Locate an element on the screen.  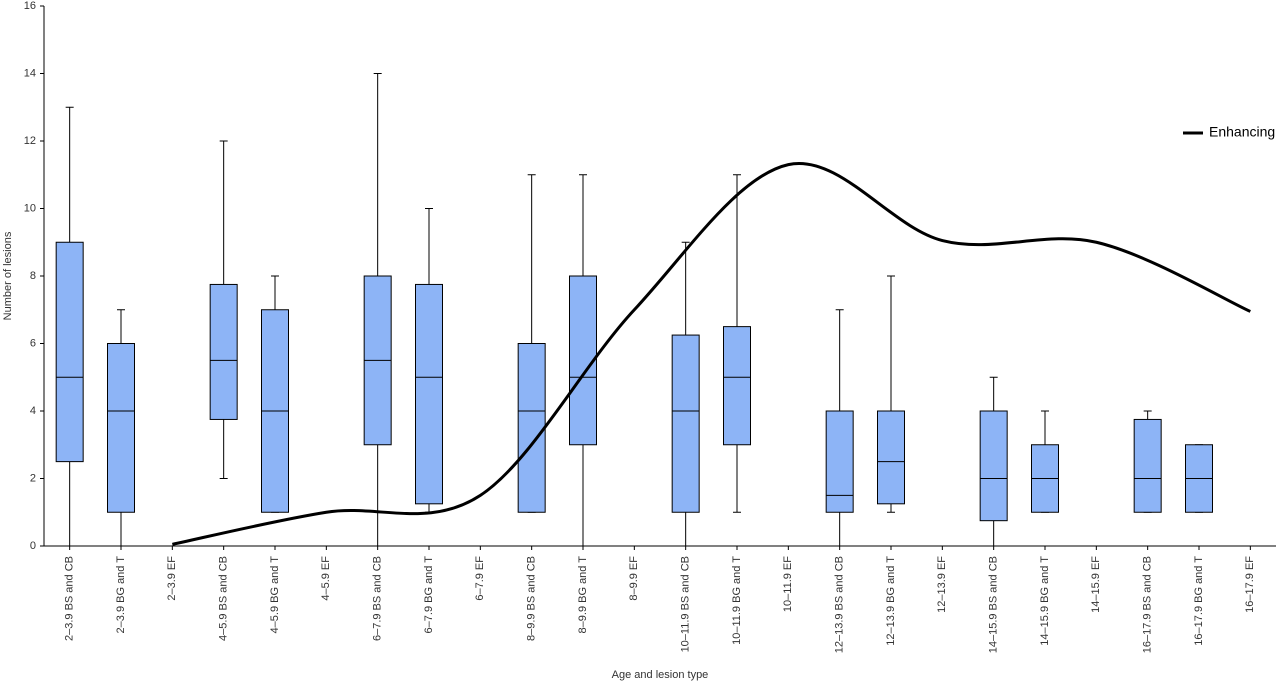
x-tick-label: 12–13.9 BS and CB is located at coordinates (840, 604).